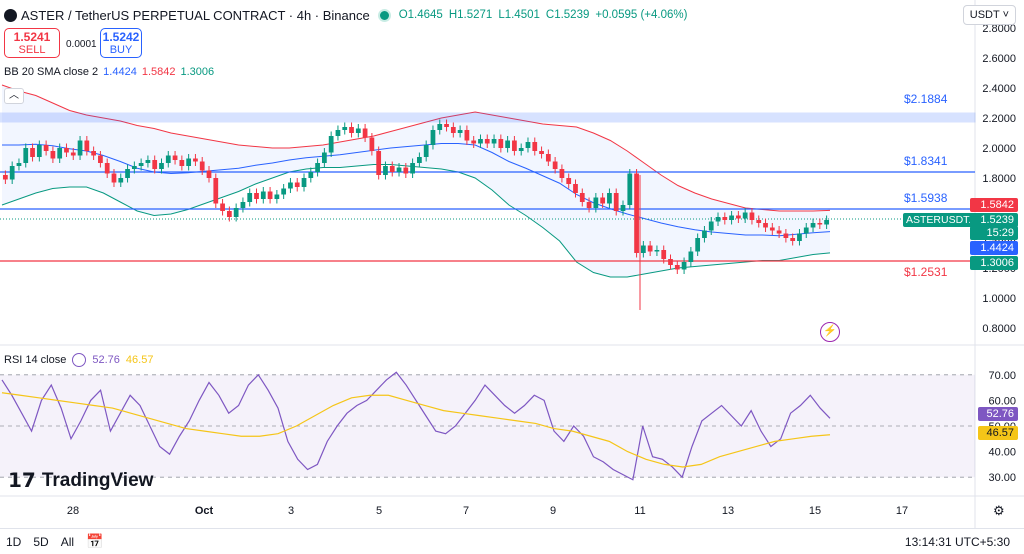 The image size is (1024, 554). What do you see at coordinates (999, 510) in the screenshot?
I see `settings-icon: ⚙` at bounding box center [999, 510].